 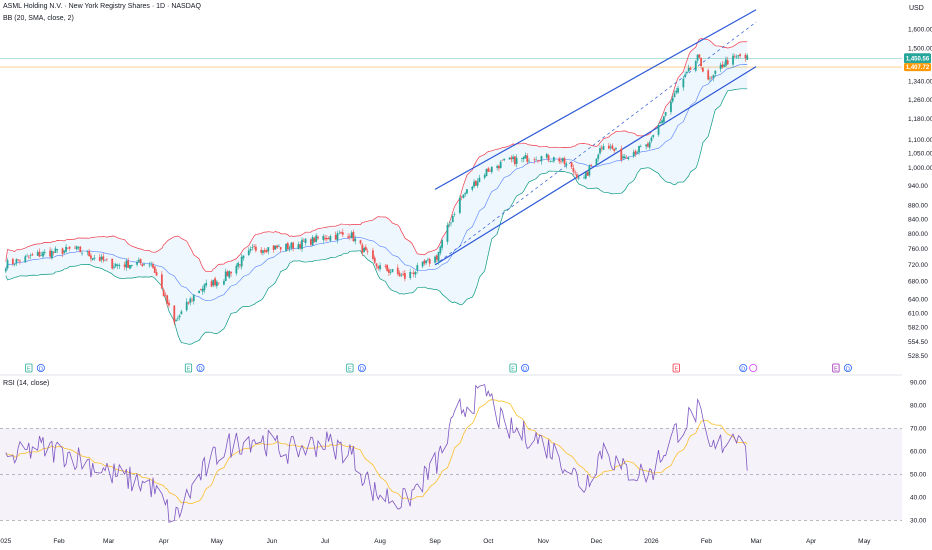 What do you see at coordinates (109, 541) in the screenshot?
I see `time-tick-label: Mar` at bounding box center [109, 541].